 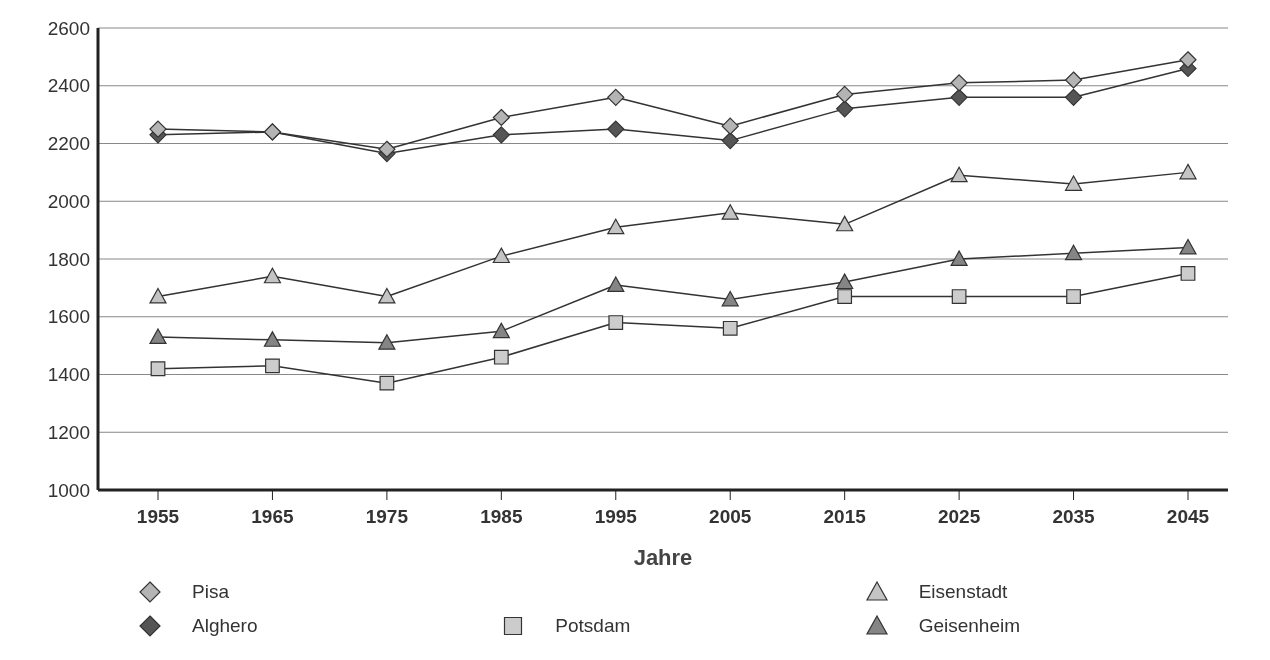 I want to click on y-tick-label: 2200, so click(x=68, y=144).